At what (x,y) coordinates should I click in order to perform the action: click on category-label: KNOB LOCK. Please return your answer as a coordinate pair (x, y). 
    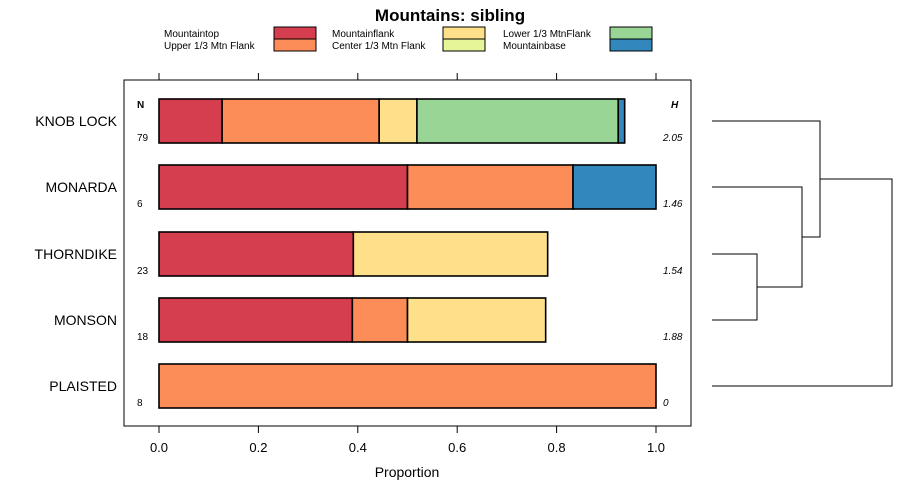
    Looking at the image, I should click on (76, 121).